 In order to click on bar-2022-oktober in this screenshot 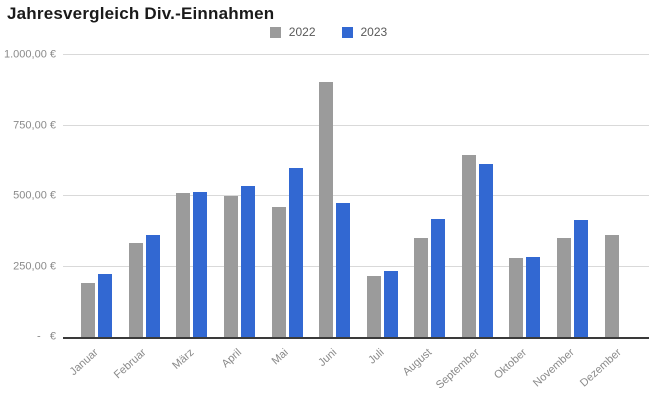, I will do `click(516, 297)`.